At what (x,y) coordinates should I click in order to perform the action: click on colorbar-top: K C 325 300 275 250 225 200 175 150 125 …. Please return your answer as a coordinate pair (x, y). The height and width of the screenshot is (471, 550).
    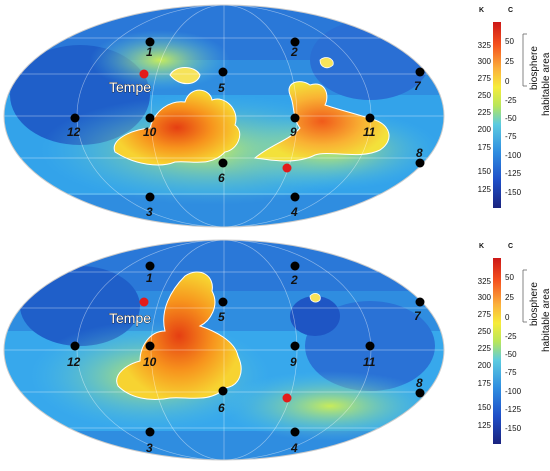
    Looking at the image, I should click on (507, 115).